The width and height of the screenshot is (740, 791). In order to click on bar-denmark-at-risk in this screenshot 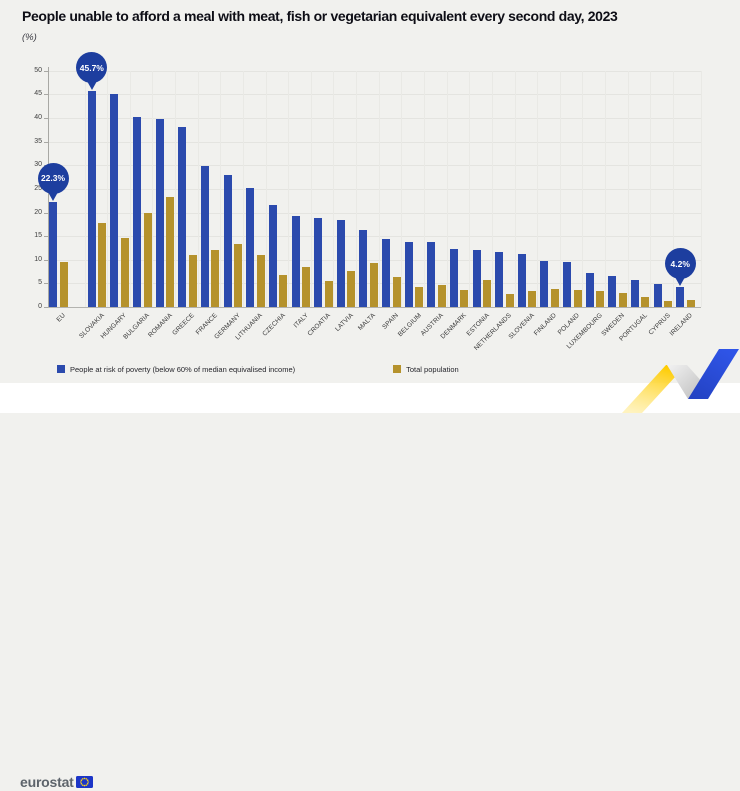, I will do `click(453, 277)`.